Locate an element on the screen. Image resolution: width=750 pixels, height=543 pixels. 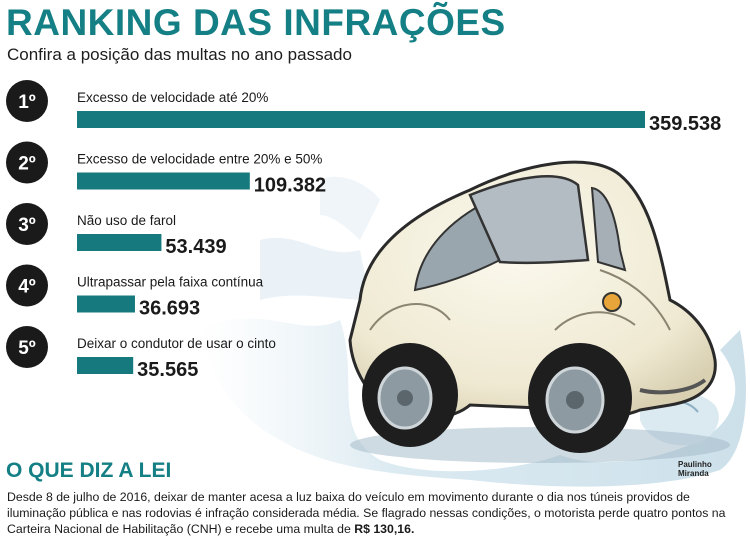
fine-amount: R$ 130,16. is located at coordinates (384, 529).